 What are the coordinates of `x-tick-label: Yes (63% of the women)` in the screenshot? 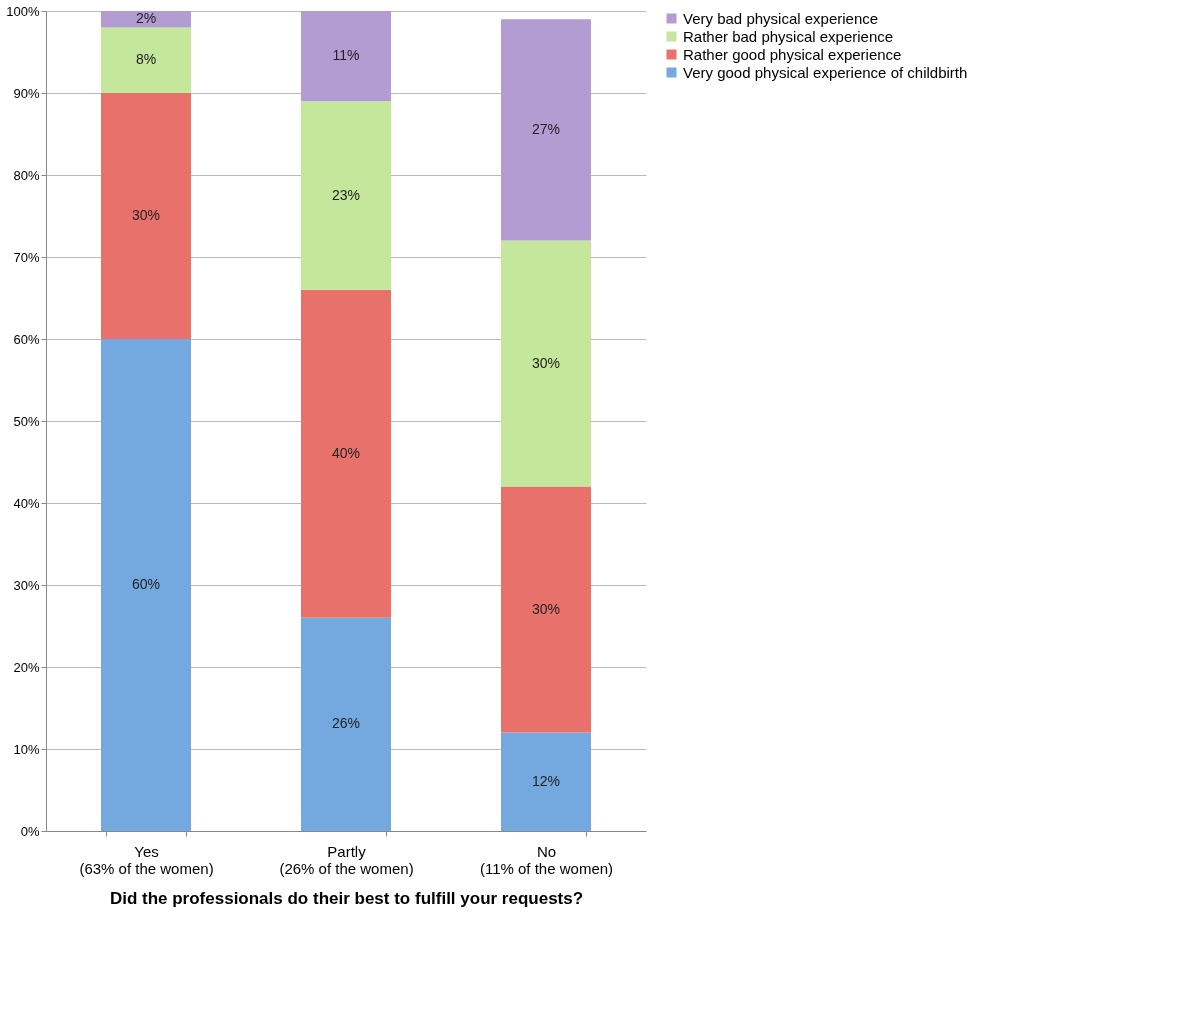 It's located at (146, 859).